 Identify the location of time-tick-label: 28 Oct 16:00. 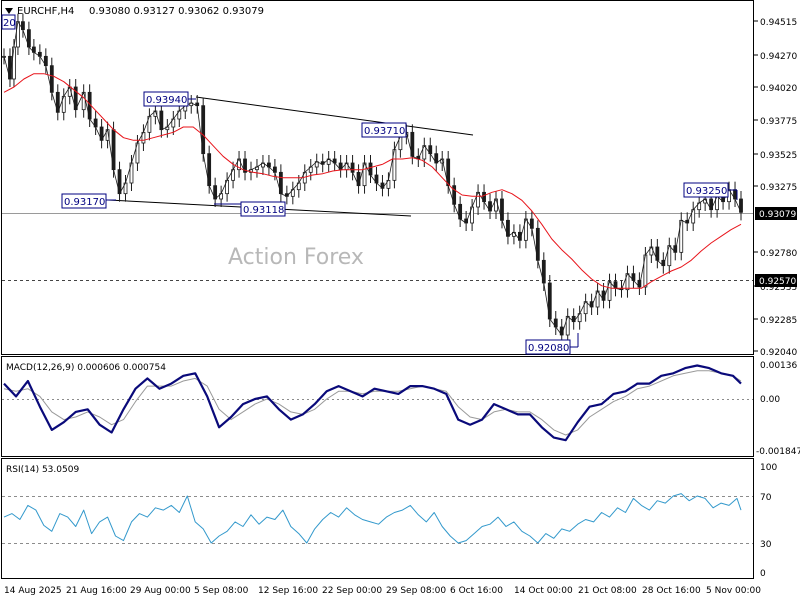
(671, 591).